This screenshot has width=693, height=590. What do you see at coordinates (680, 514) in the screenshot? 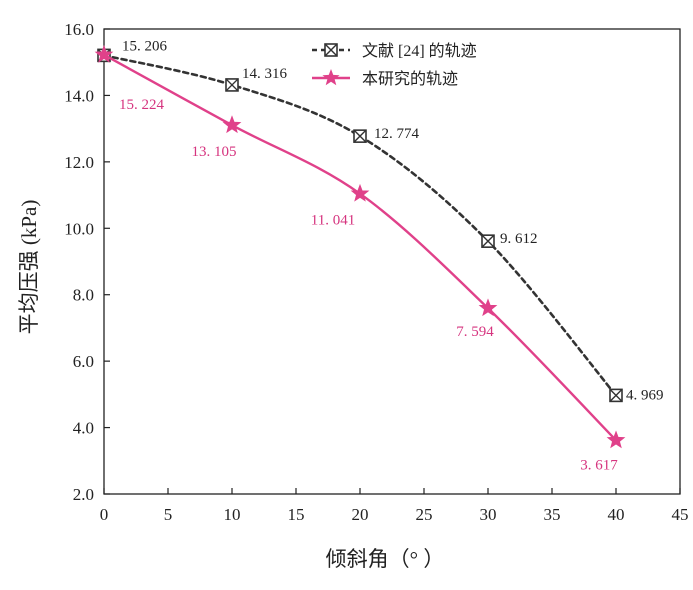
I see `x-tick-label: 45` at bounding box center [680, 514].